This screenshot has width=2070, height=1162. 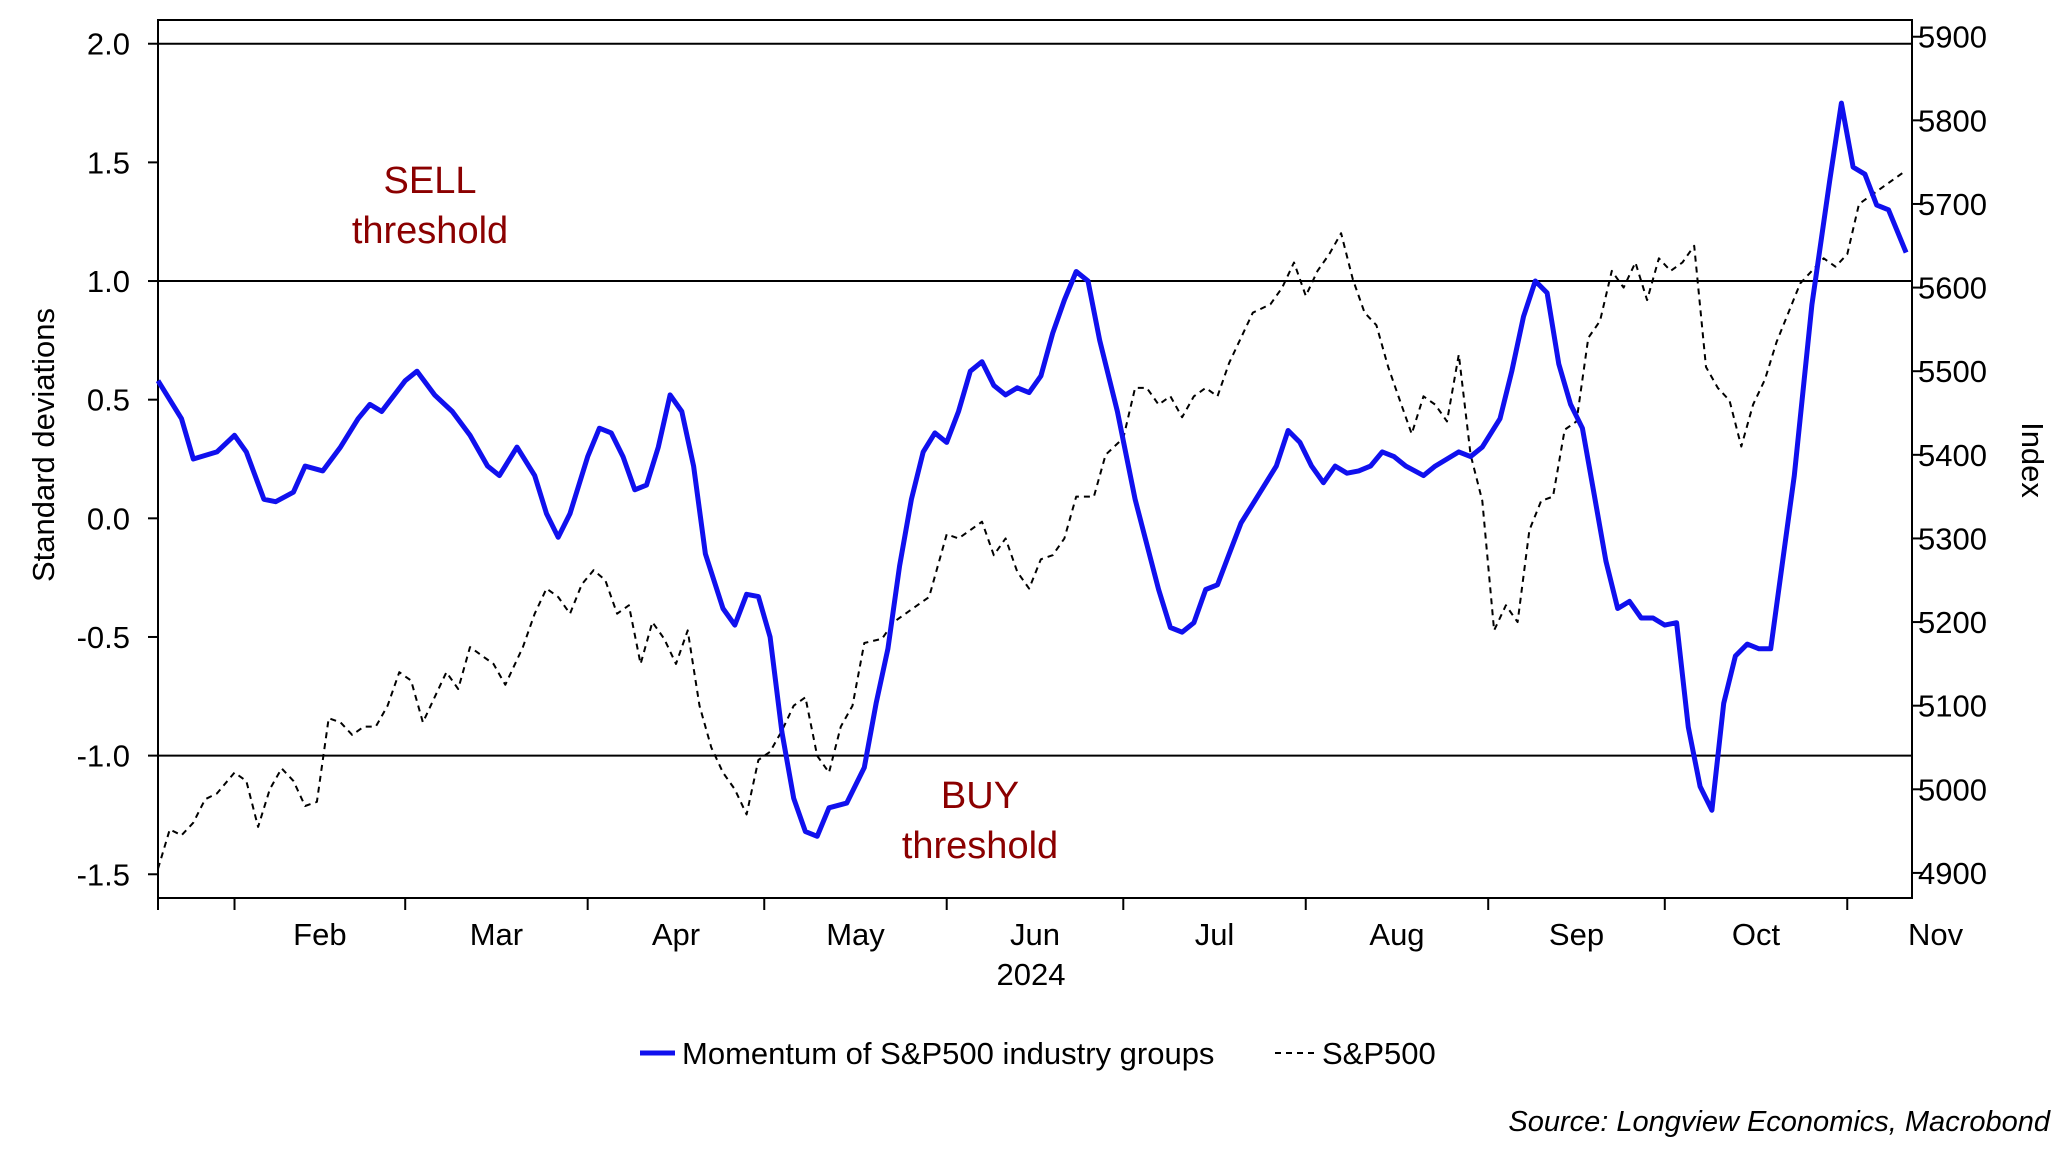 I want to click on x-axis: Feb Mar Apr May Jun Jul Aug Sep Oct Nov, so click(x=1060, y=925).